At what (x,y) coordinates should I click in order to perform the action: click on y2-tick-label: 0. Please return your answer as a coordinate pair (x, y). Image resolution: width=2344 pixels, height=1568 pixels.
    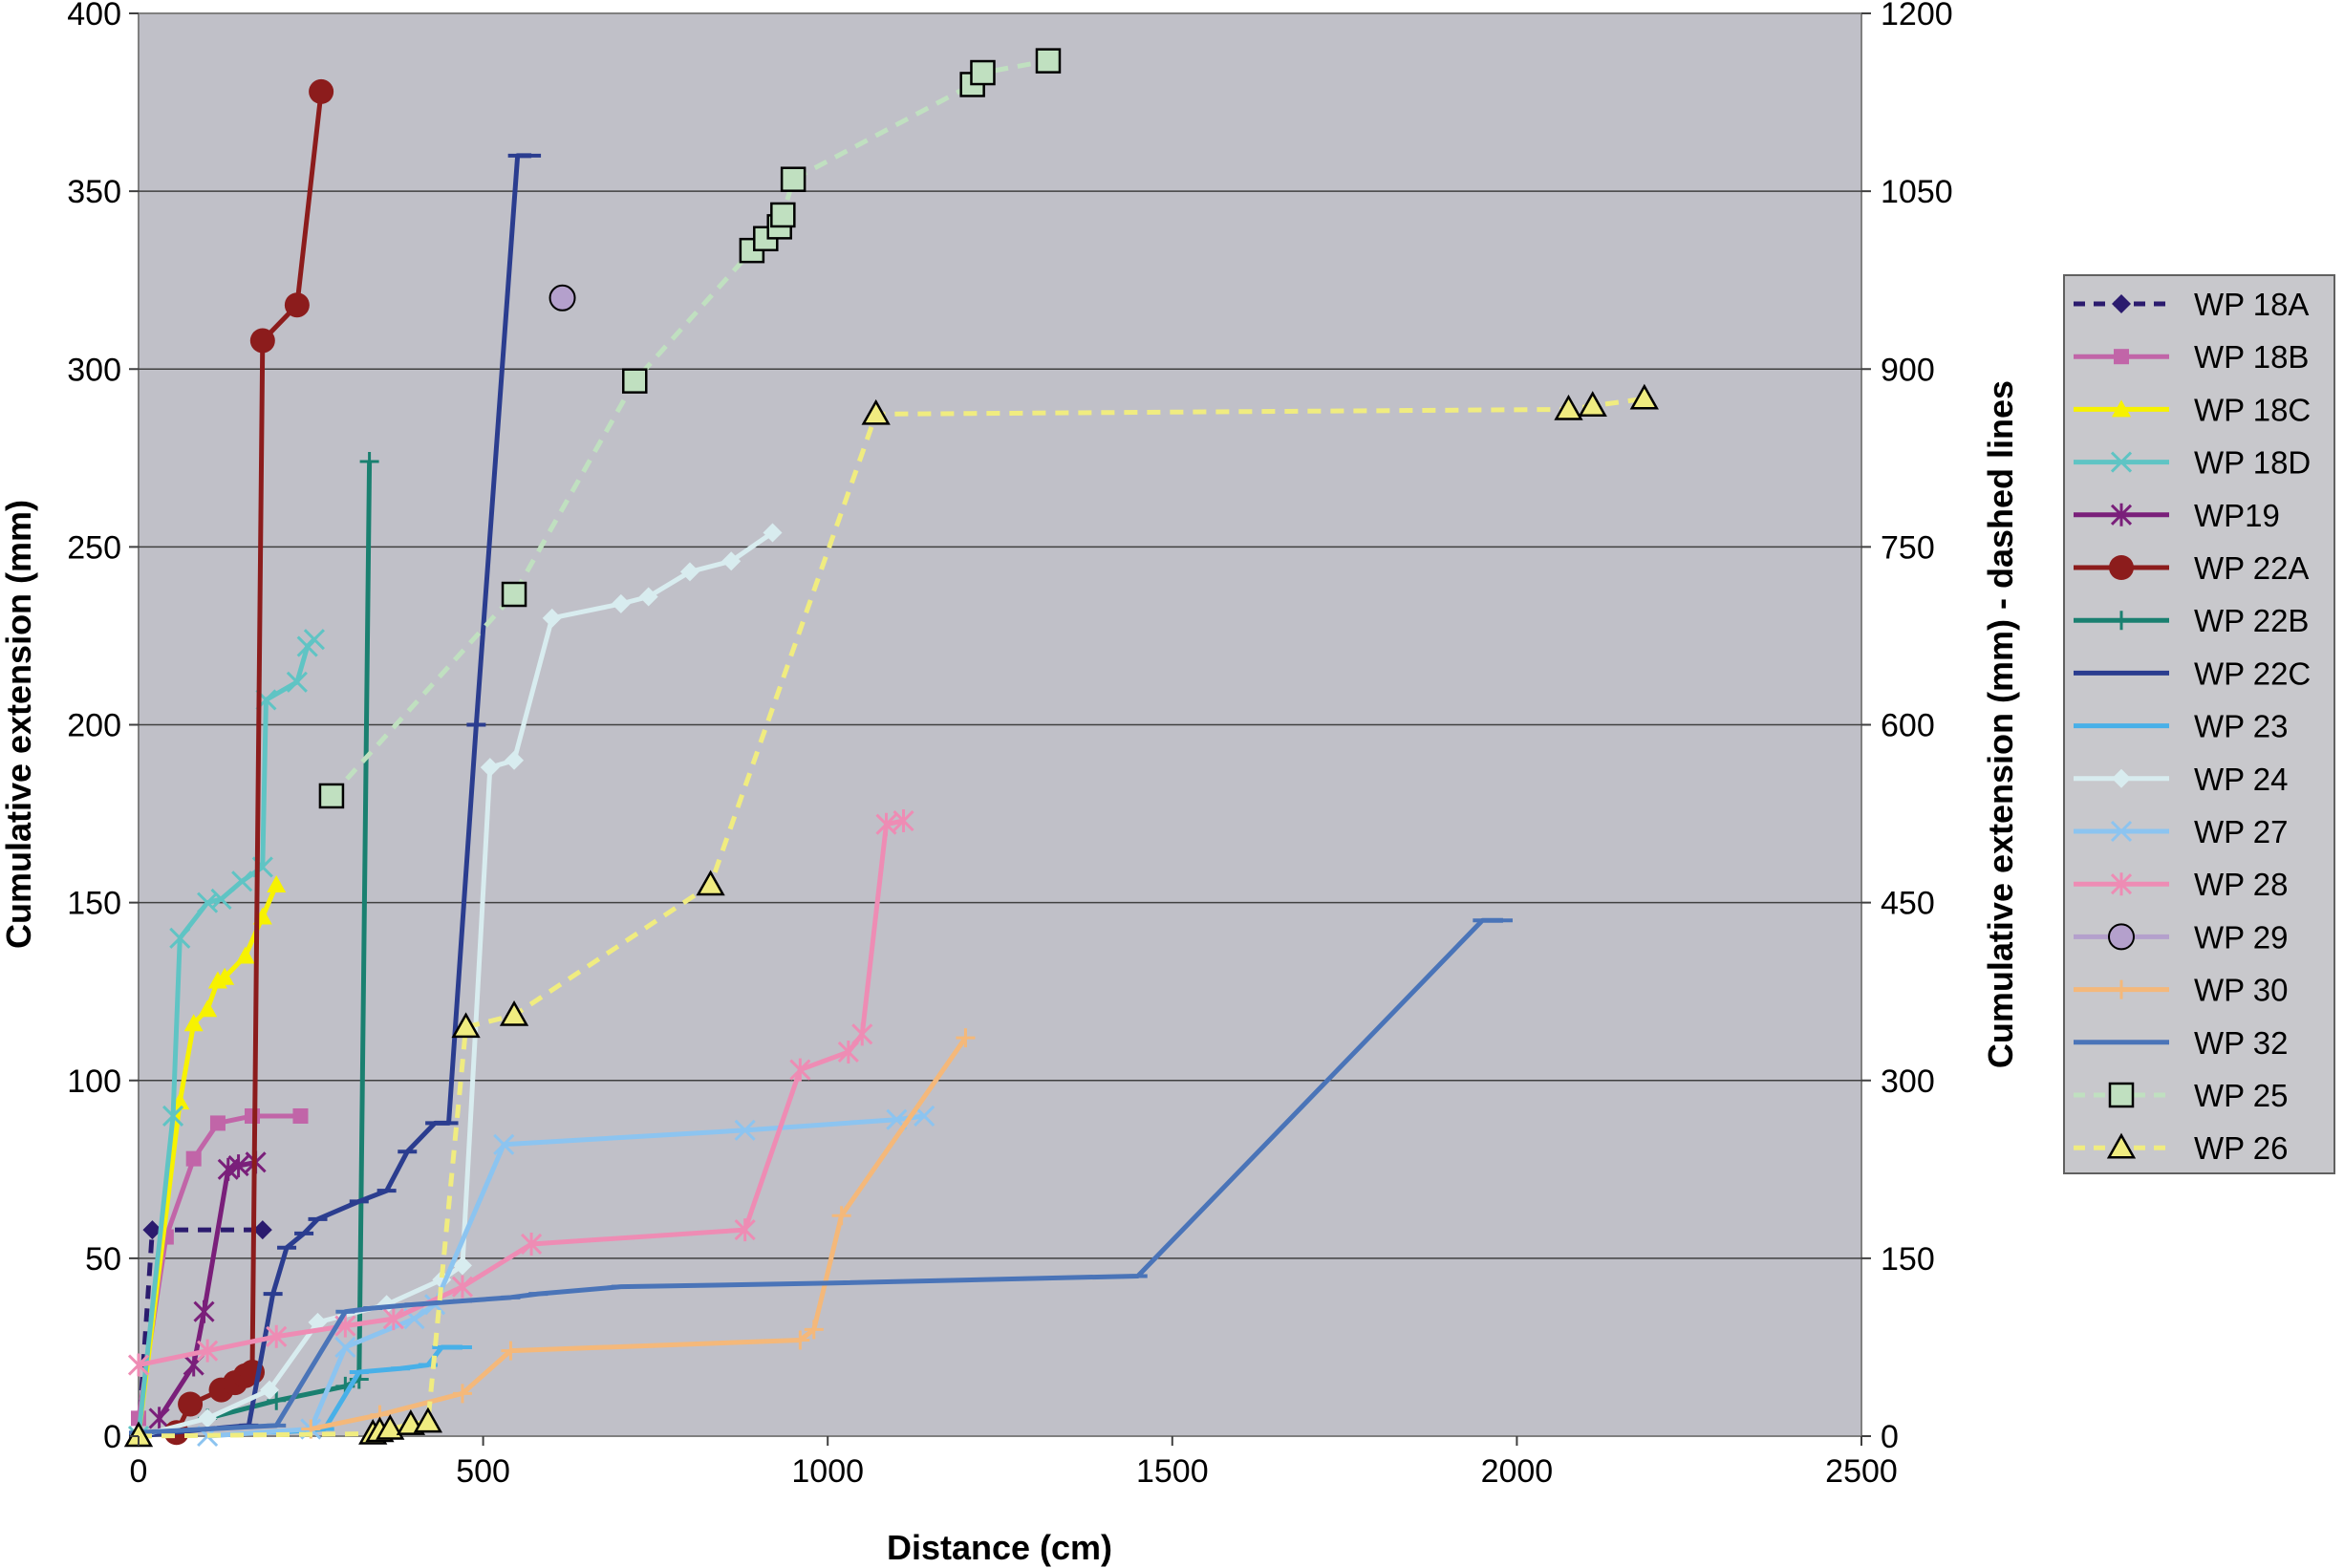
    Looking at the image, I should click on (1890, 1437).